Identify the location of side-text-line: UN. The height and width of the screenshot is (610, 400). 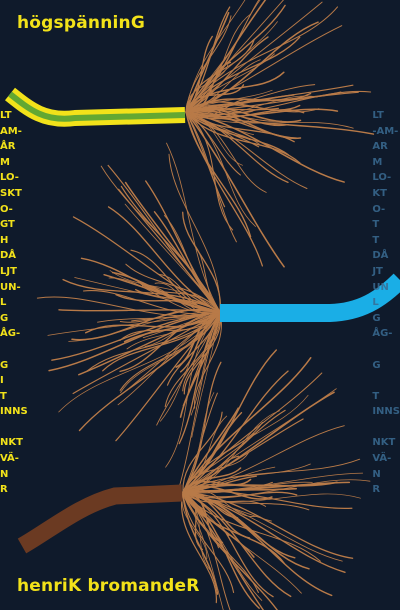
(380, 287).